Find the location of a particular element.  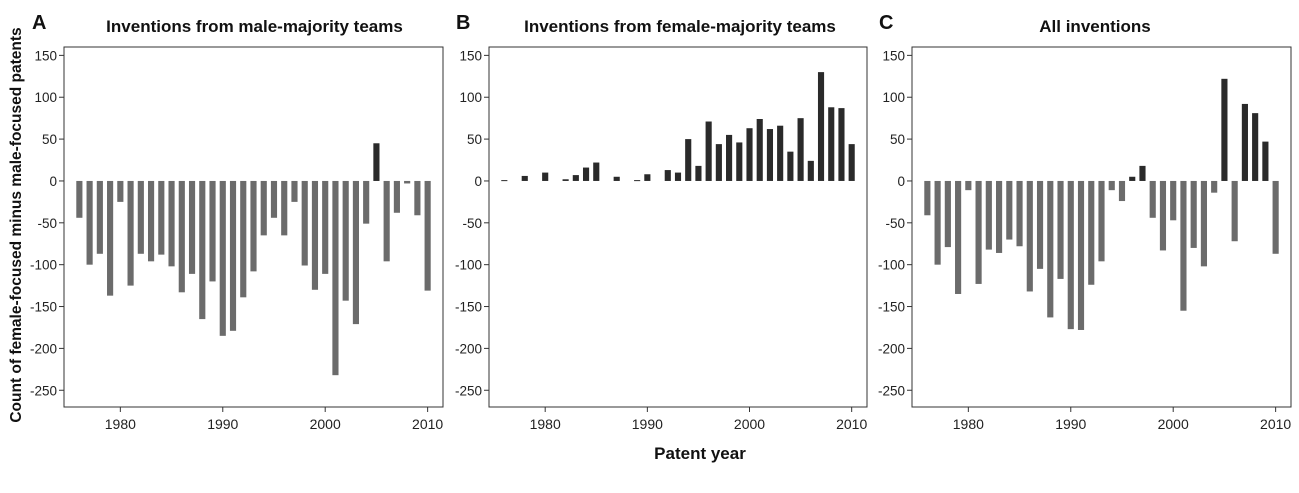

bar-a-2007 is located at coordinates (396, 196).